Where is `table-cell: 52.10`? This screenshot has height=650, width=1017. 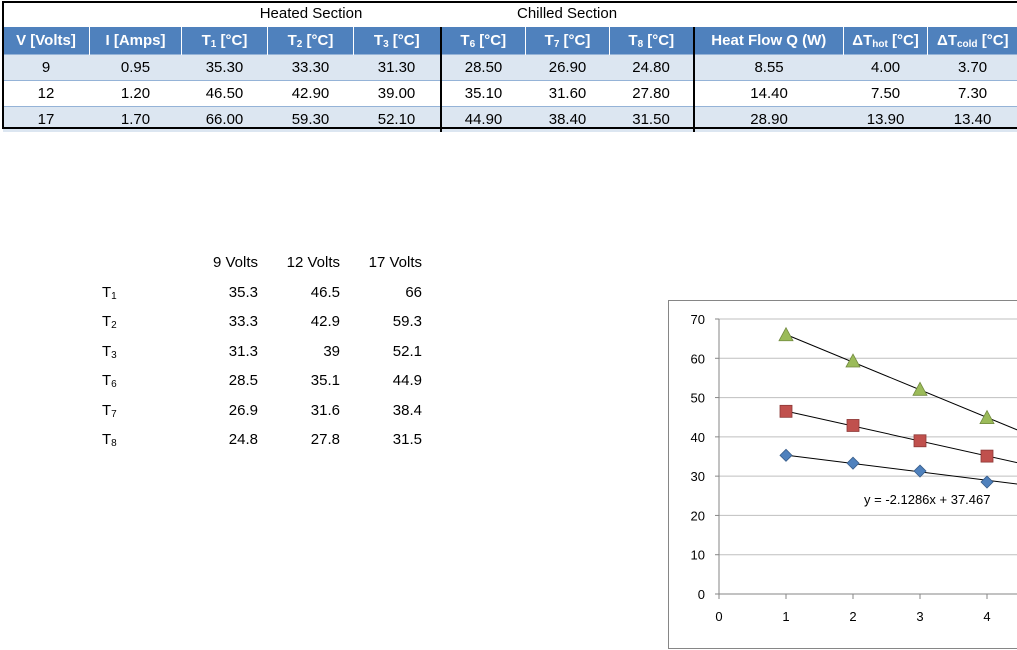
table-cell: 52.10 is located at coordinates (397, 119).